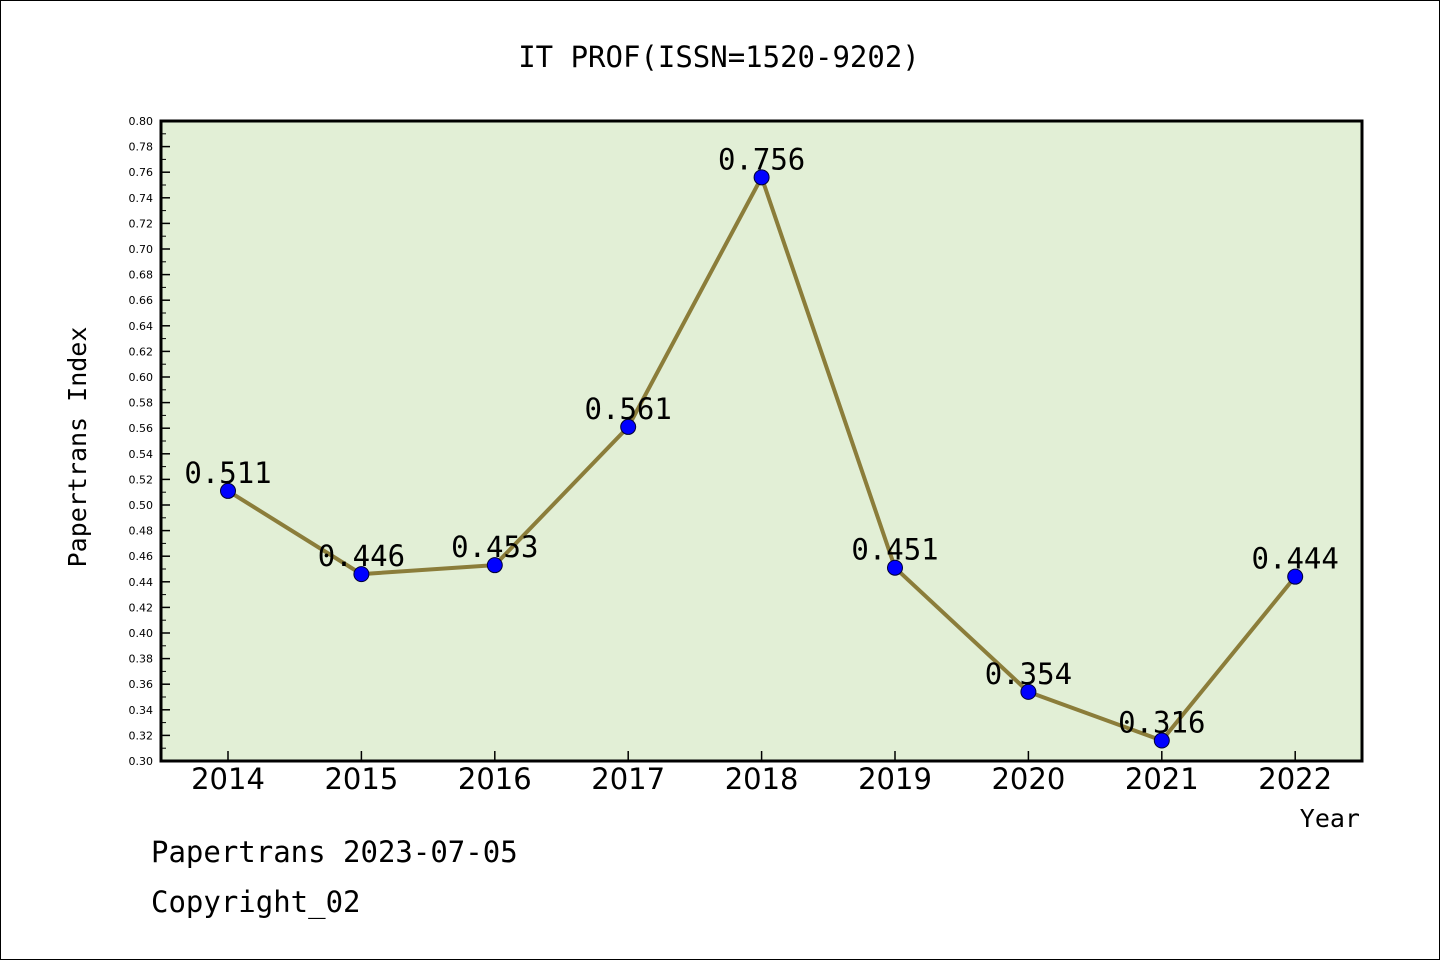 The image size is (1440, 961). I want to click on x-tick-label: 2018, so click(762, 779).